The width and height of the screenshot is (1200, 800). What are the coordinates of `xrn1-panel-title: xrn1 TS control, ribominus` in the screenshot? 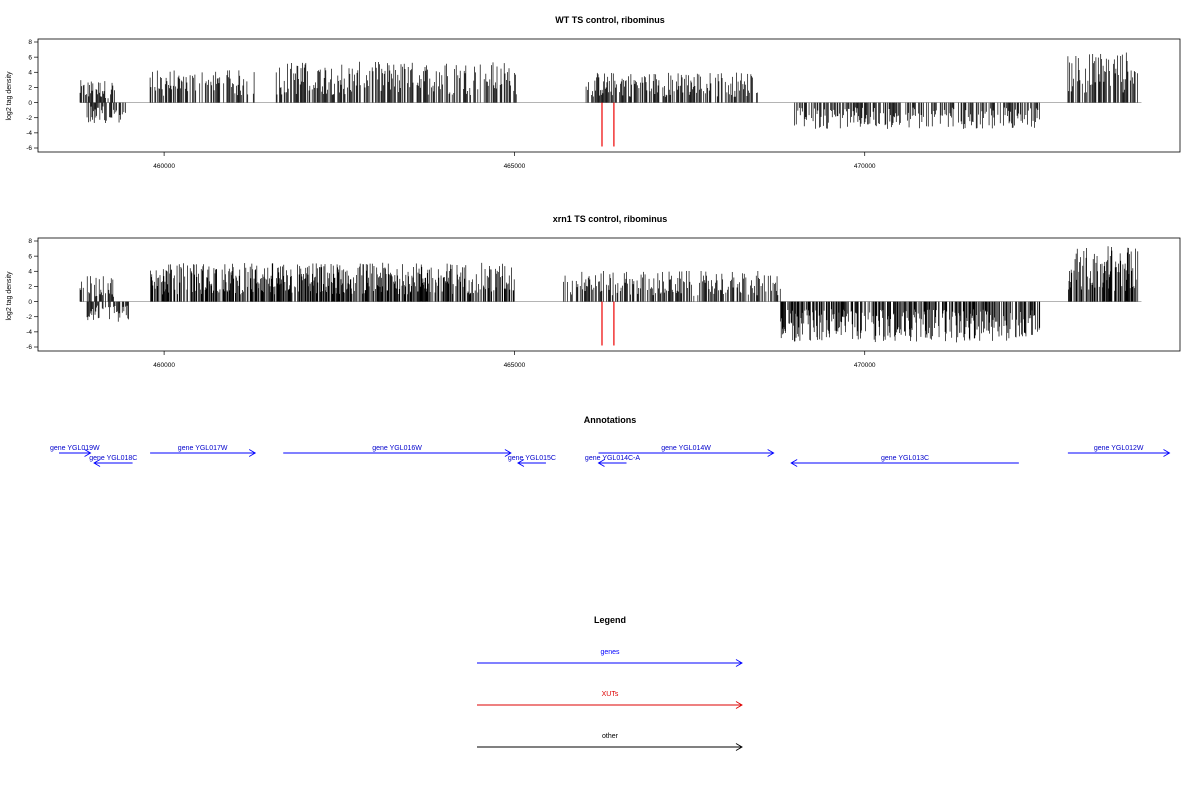 It's located at (610, 219).